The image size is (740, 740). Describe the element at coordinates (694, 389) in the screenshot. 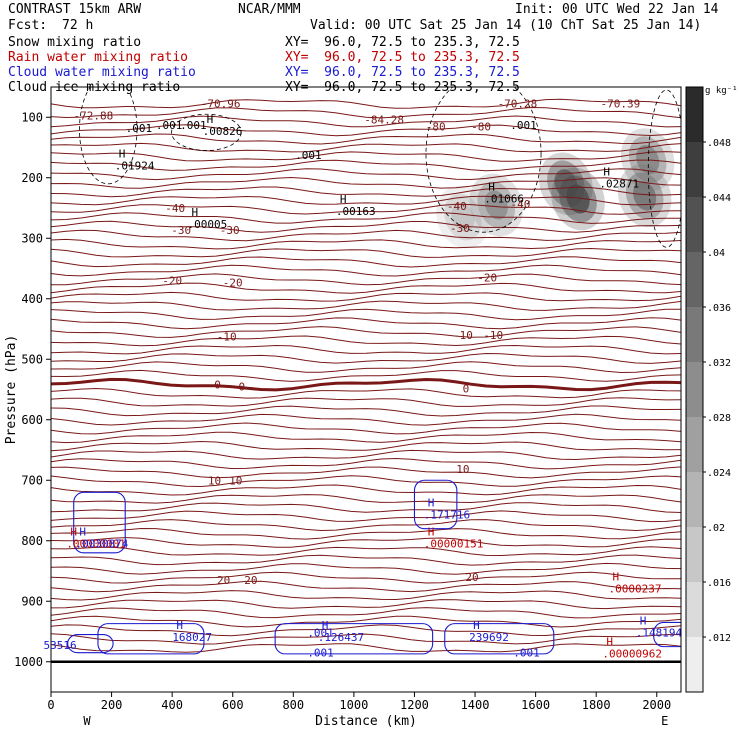

I see `colorbar-frame` at that location.